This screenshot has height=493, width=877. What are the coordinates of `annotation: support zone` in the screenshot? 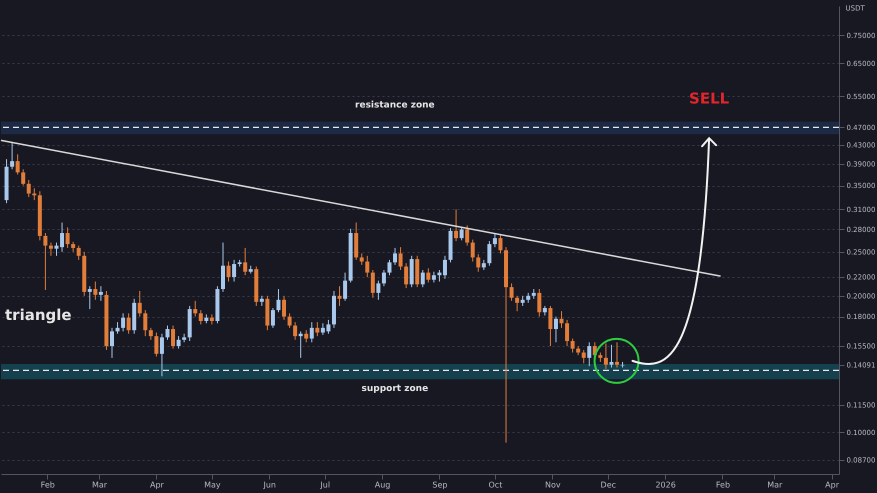 It's located at (395, 389).